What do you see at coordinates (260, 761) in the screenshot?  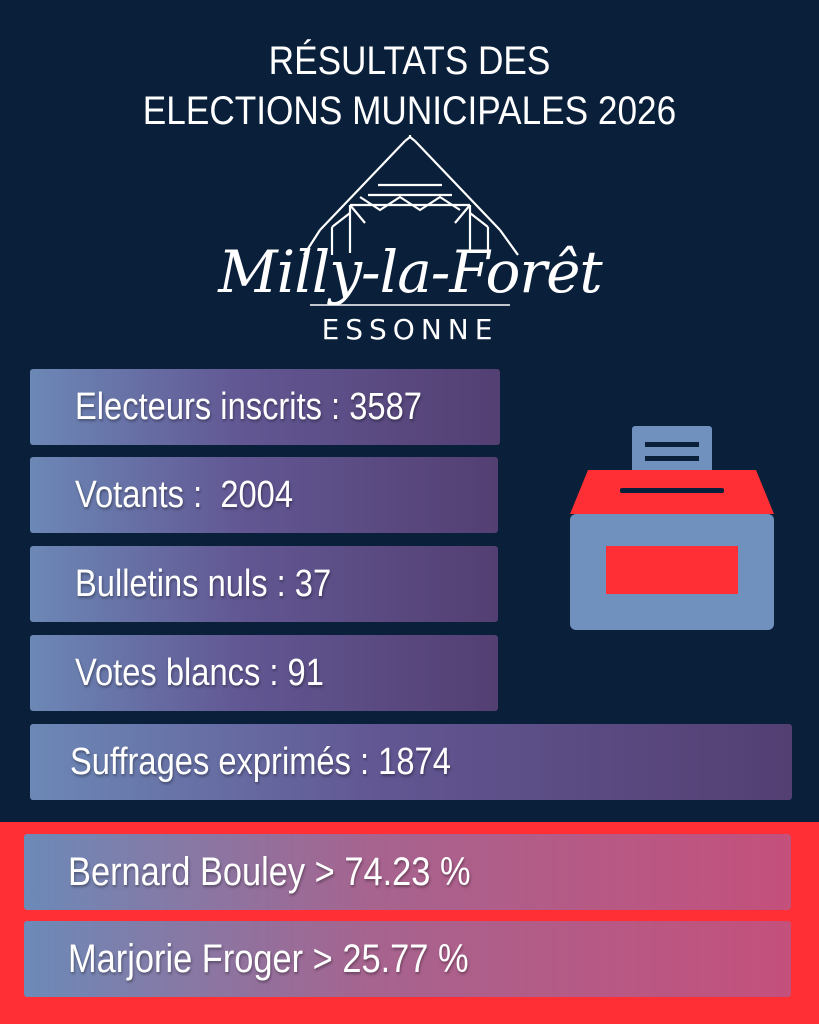 I see `stat-exprimes-label: Suffrages exprimés : 1874` at bounding box center [260, 761].